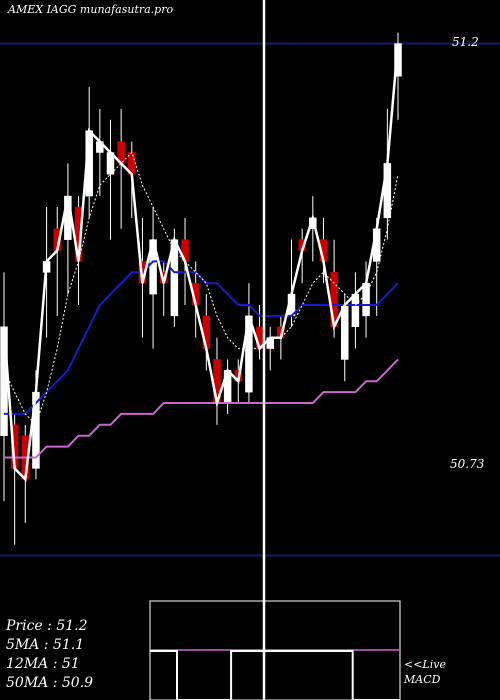 The height and width of the screenshot is (700, 500). Describe the element at coordinates (49, 683) in the screenshot. I see `legend-50ma: 50MA : 50.9` at that location.